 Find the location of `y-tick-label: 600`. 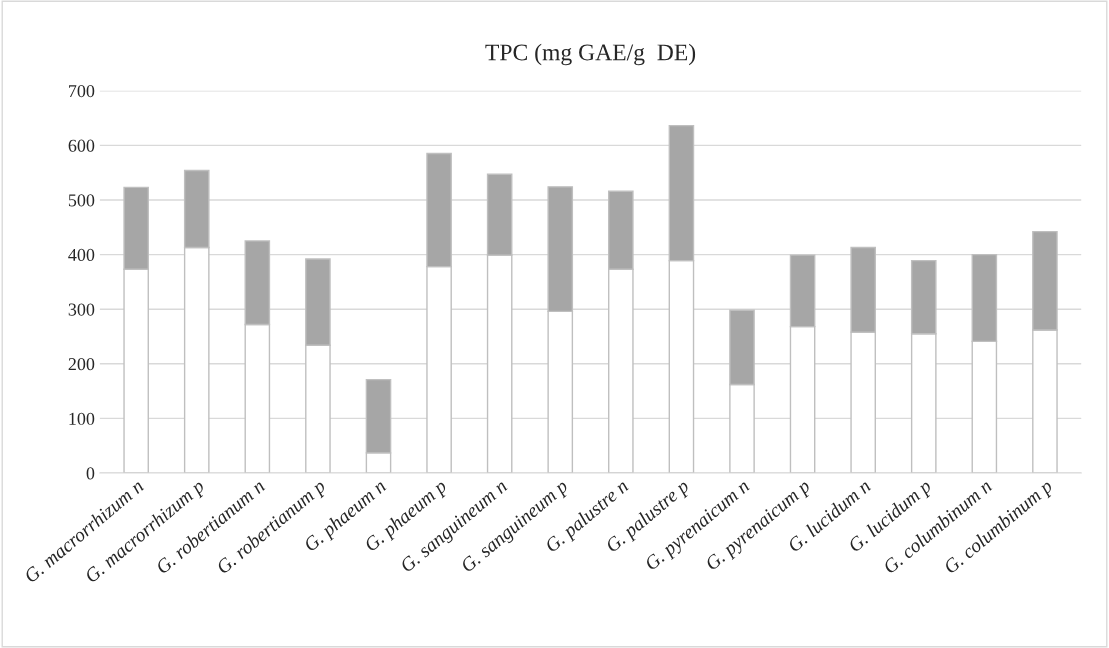

y-tick-label: 600 is located at coordinates (81, 145).